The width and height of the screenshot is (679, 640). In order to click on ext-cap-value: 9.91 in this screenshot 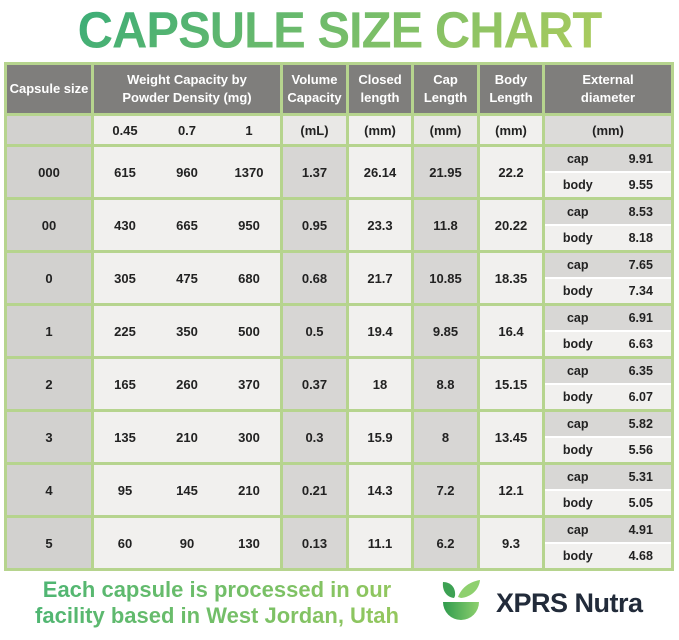, I will do `click(640, 159)`.